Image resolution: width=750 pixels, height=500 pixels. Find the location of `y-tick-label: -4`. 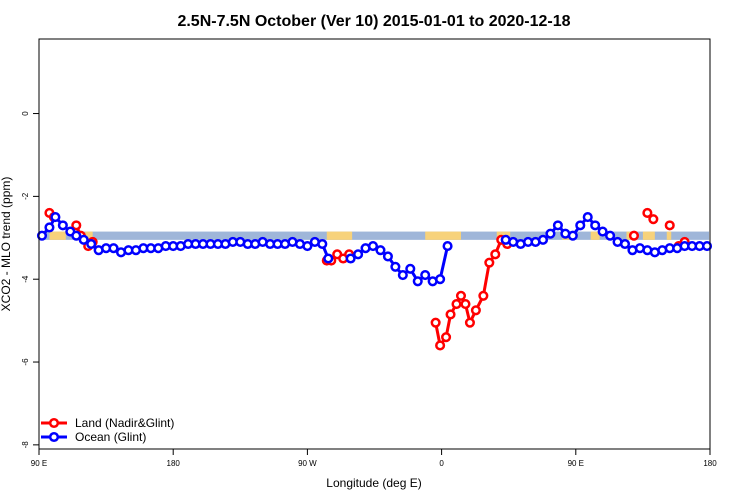

y-tick-label: -4 is located at coordinates (25, 279).